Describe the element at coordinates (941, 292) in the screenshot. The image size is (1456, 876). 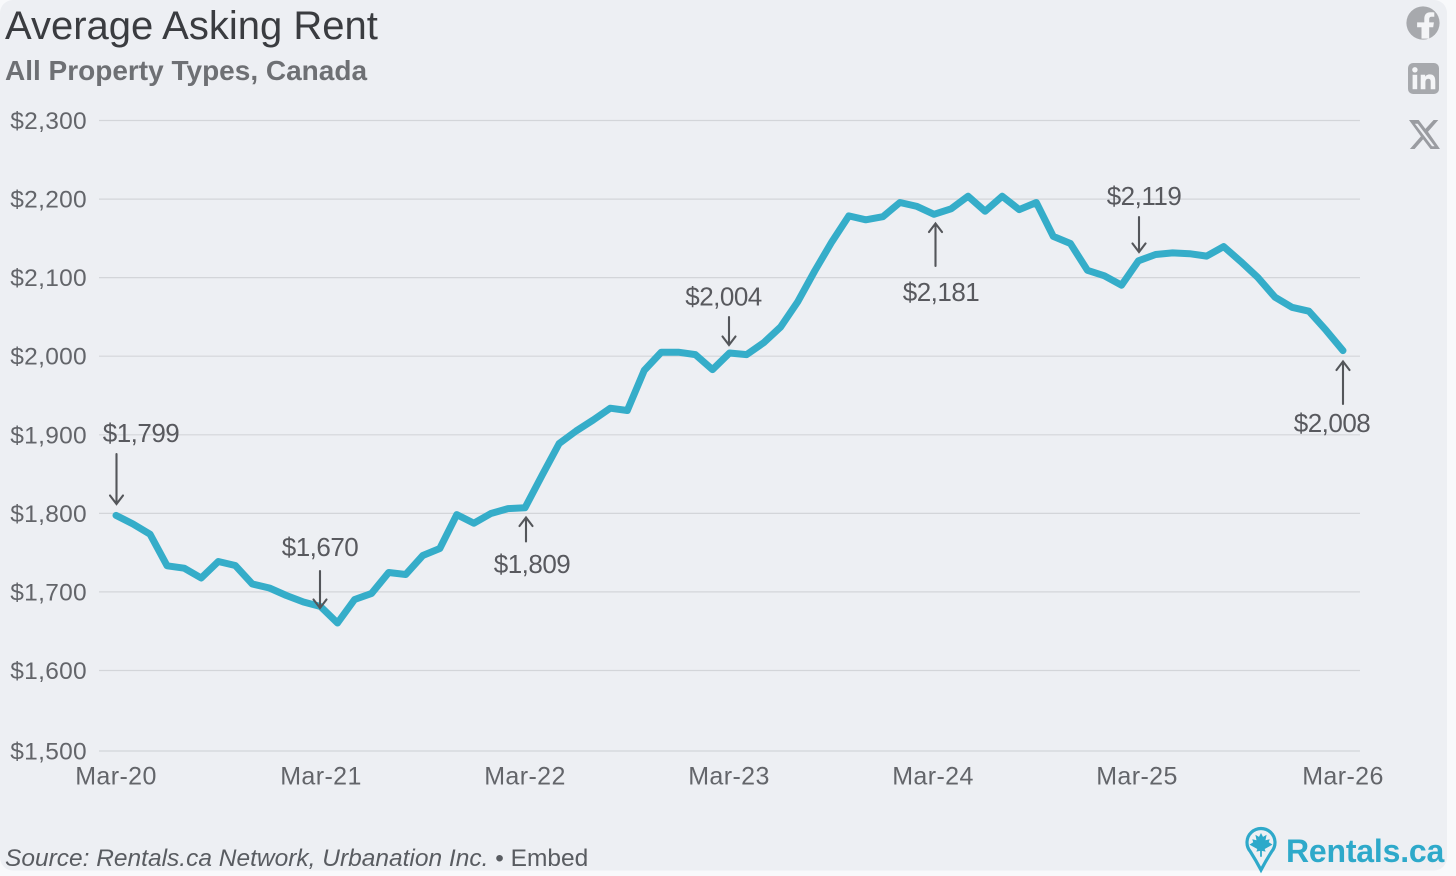
I see `svg-text: $2,181` at that location.